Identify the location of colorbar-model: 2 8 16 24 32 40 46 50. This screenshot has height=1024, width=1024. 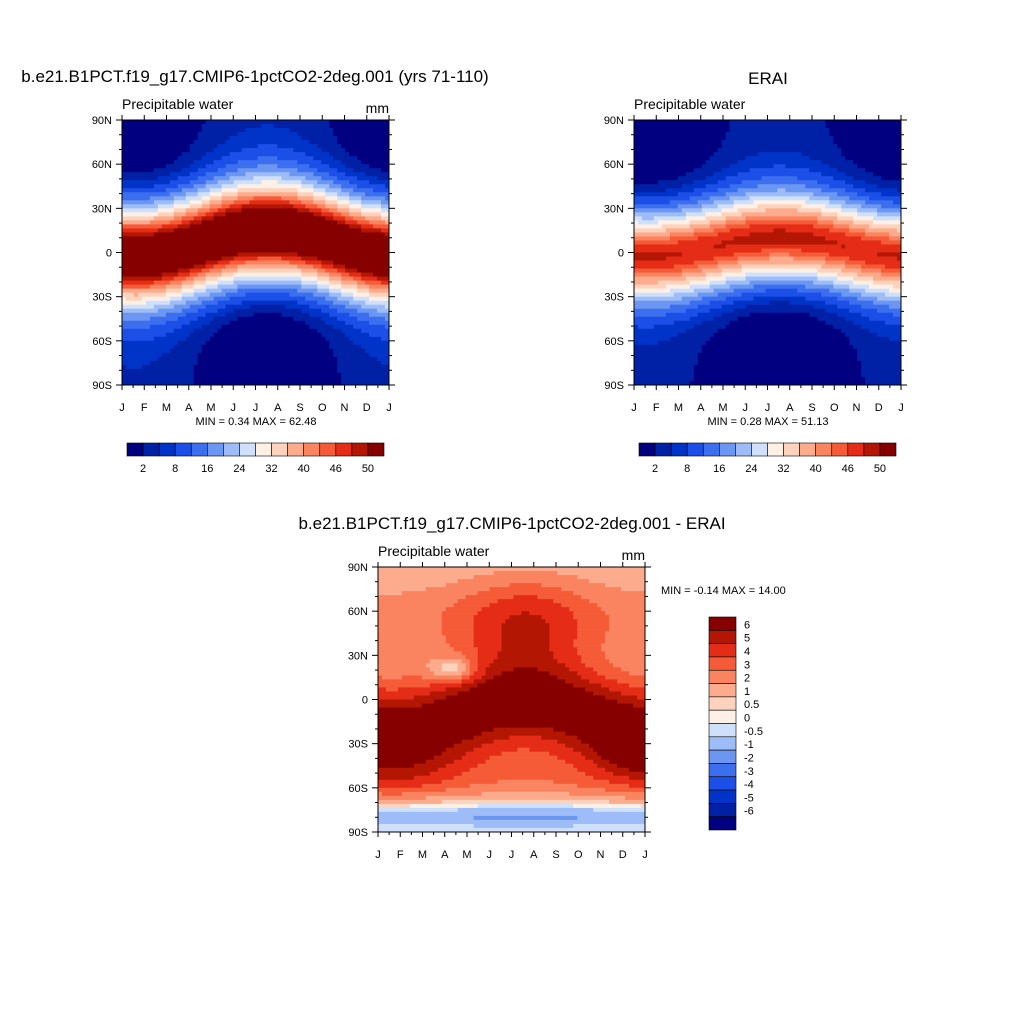
(255, 458).